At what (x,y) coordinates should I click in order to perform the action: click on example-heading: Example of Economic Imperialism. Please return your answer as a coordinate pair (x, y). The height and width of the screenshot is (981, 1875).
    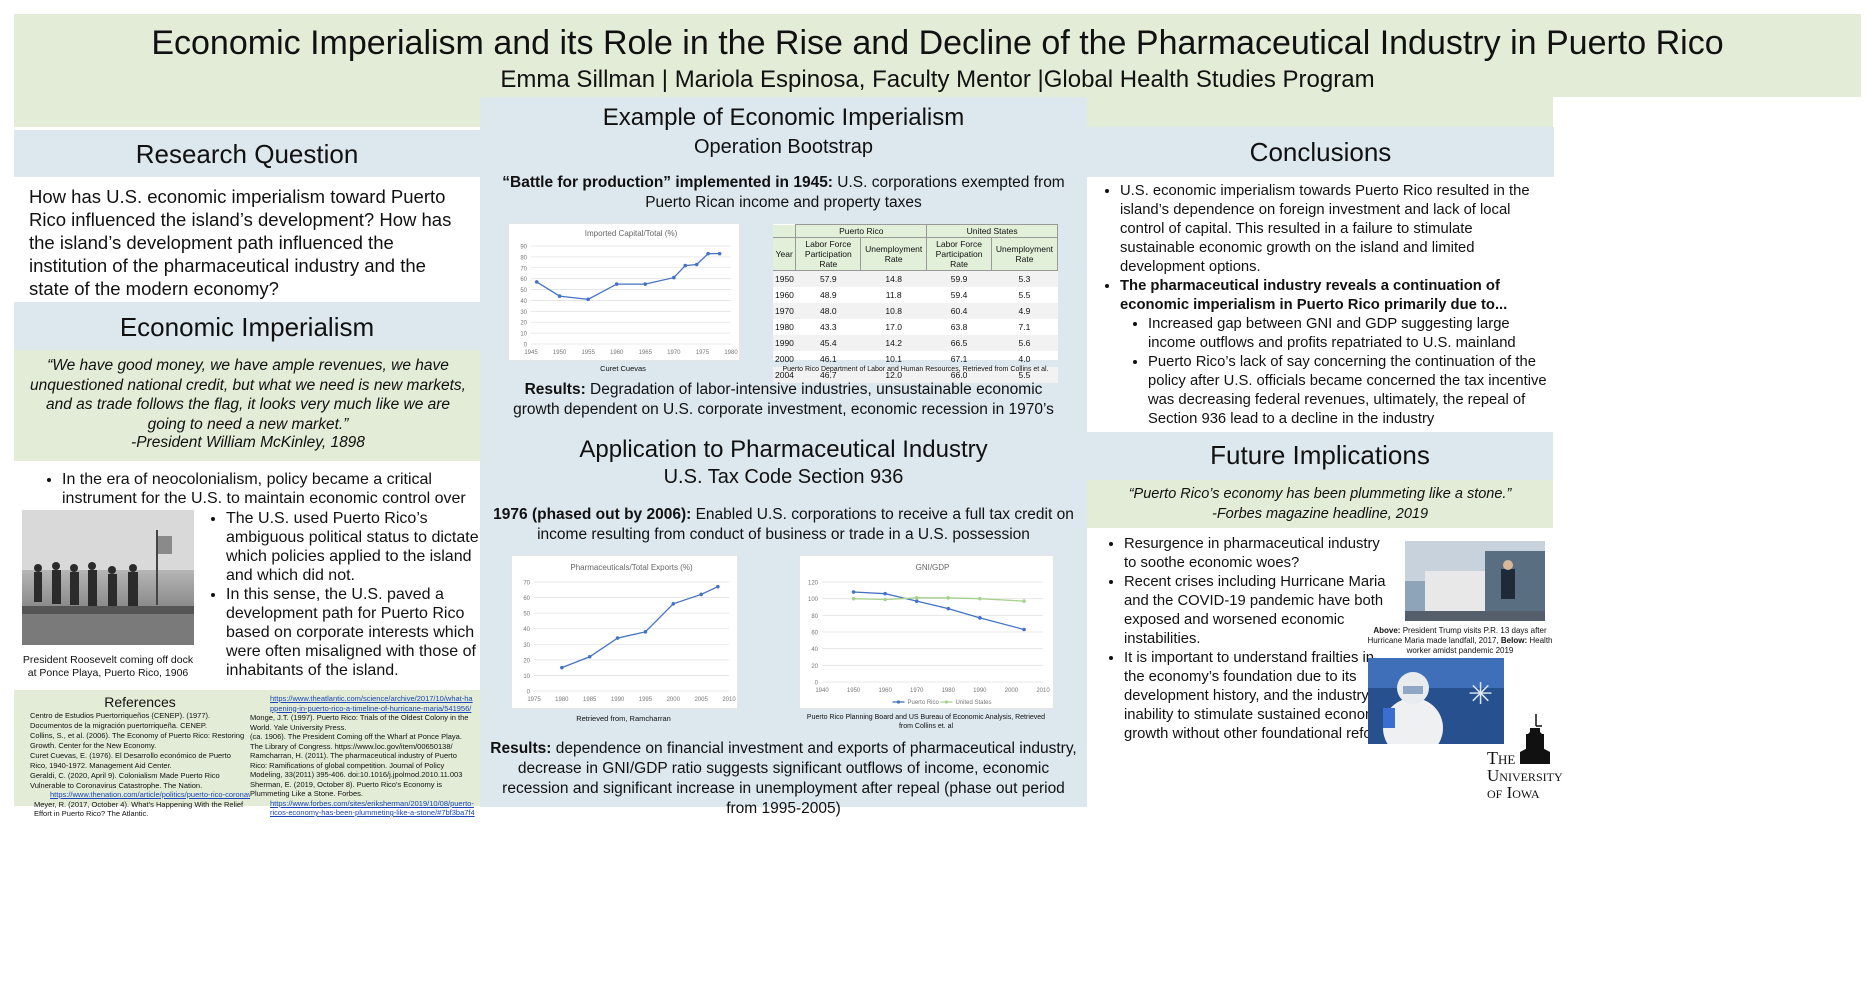
    Looking at the image, I should click on (783, 117).